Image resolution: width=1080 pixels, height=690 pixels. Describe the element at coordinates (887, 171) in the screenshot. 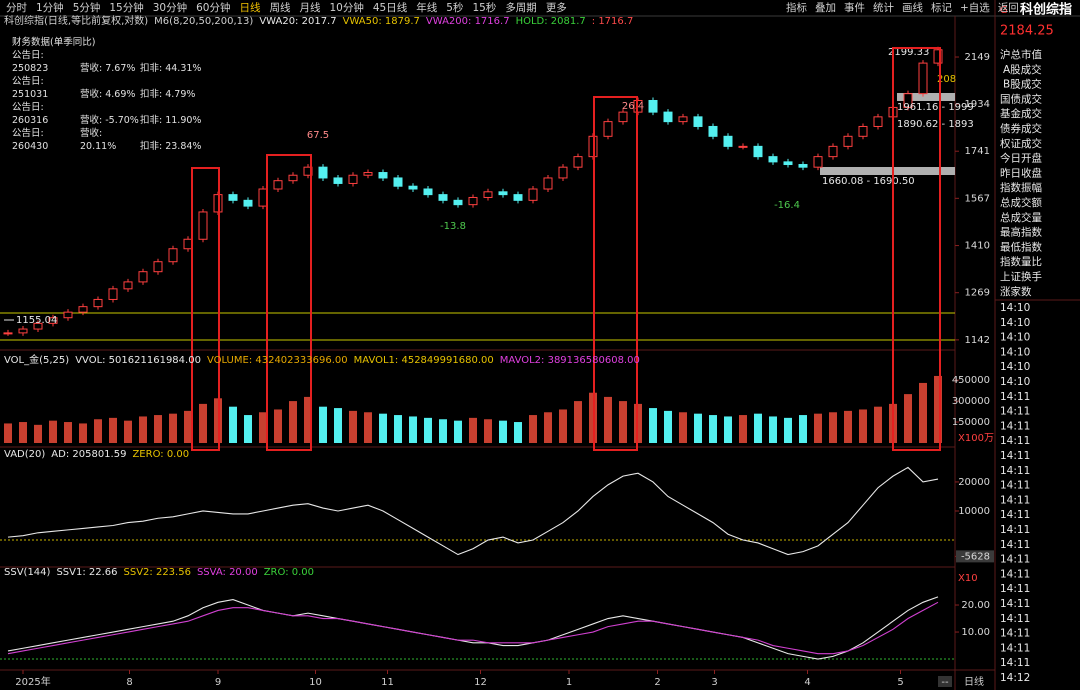

I see `range-box` at that location.